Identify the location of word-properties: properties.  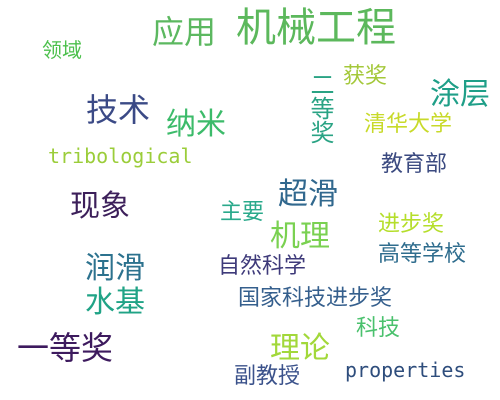
(405, 370).